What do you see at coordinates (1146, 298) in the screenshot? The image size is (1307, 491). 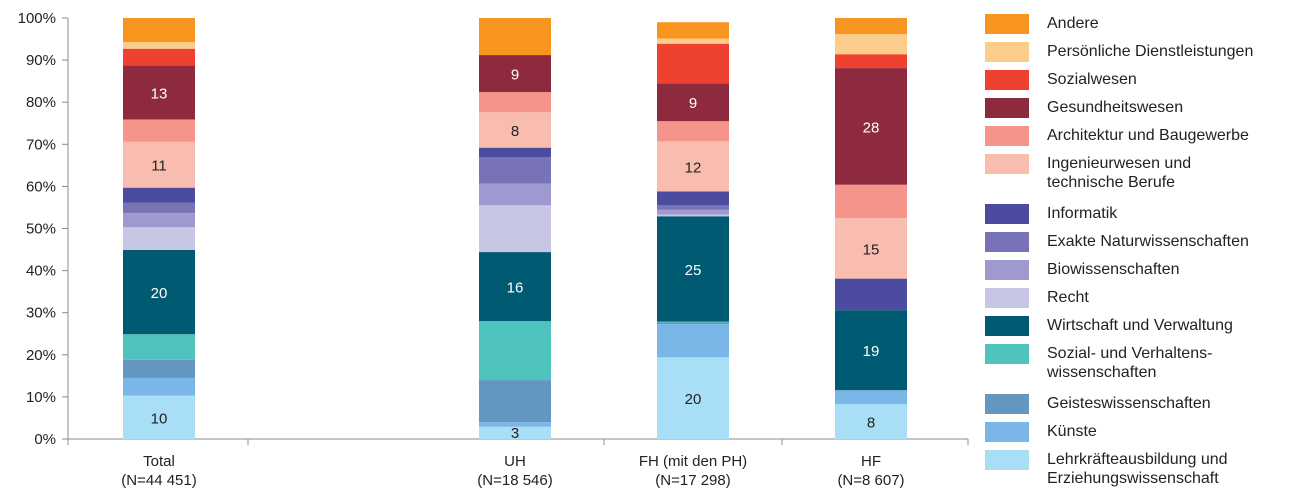 I see `legend-item: Recht` at bounding box center [1146, 298].